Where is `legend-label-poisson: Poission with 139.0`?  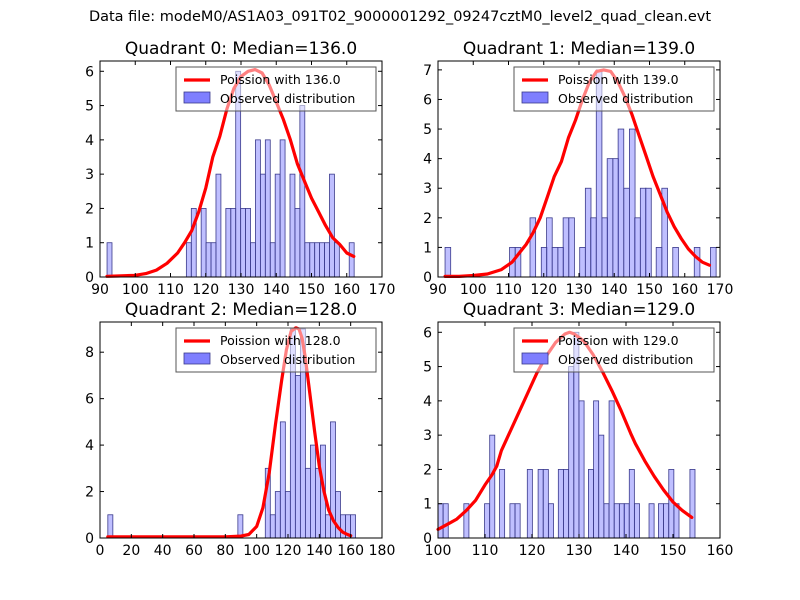 legend-label-poisson: Poission with 139.0 is located at coordinates (618, 79).